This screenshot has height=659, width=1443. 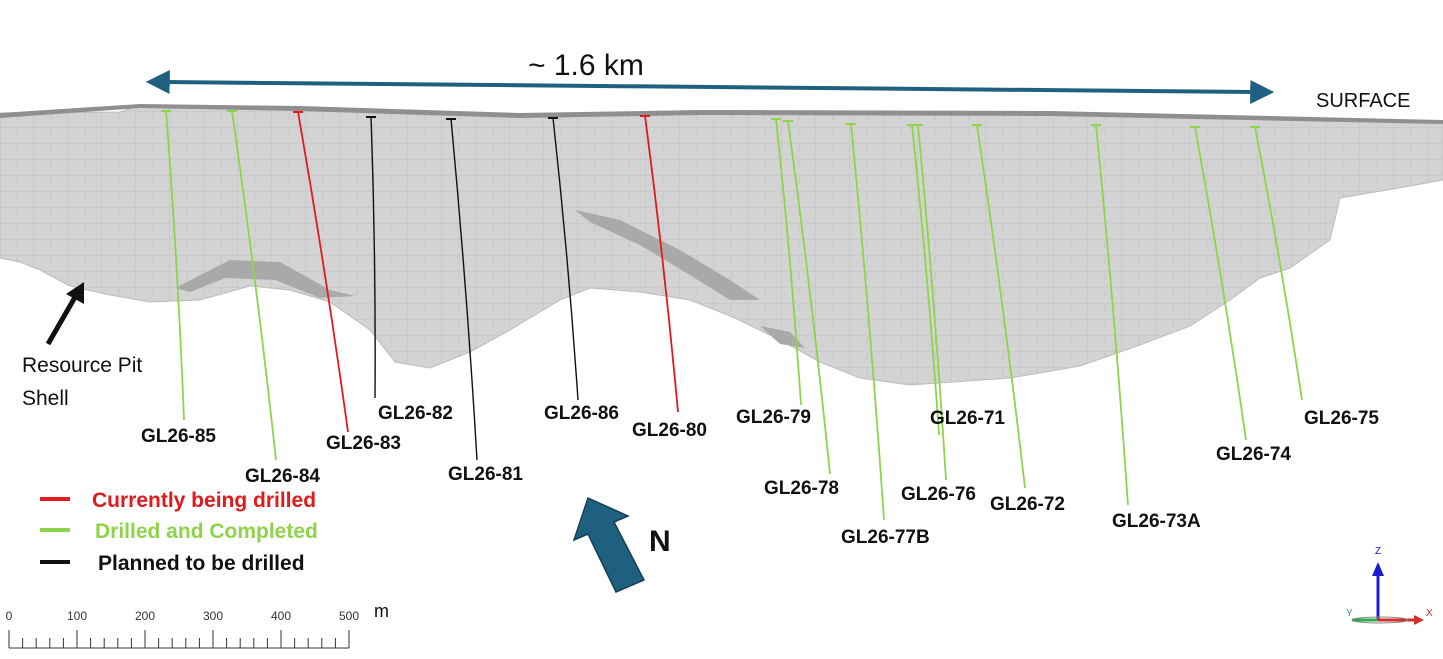 I want to click on axis-y-label: Y, so click(x=1349, y=613).